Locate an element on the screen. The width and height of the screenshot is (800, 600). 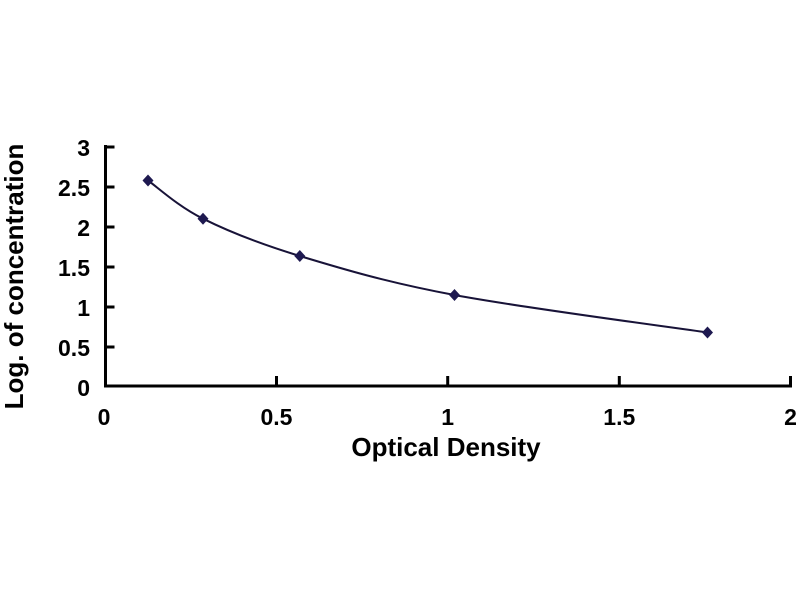
svg-text: Log. of concentration is located at coordinates (14, 277).